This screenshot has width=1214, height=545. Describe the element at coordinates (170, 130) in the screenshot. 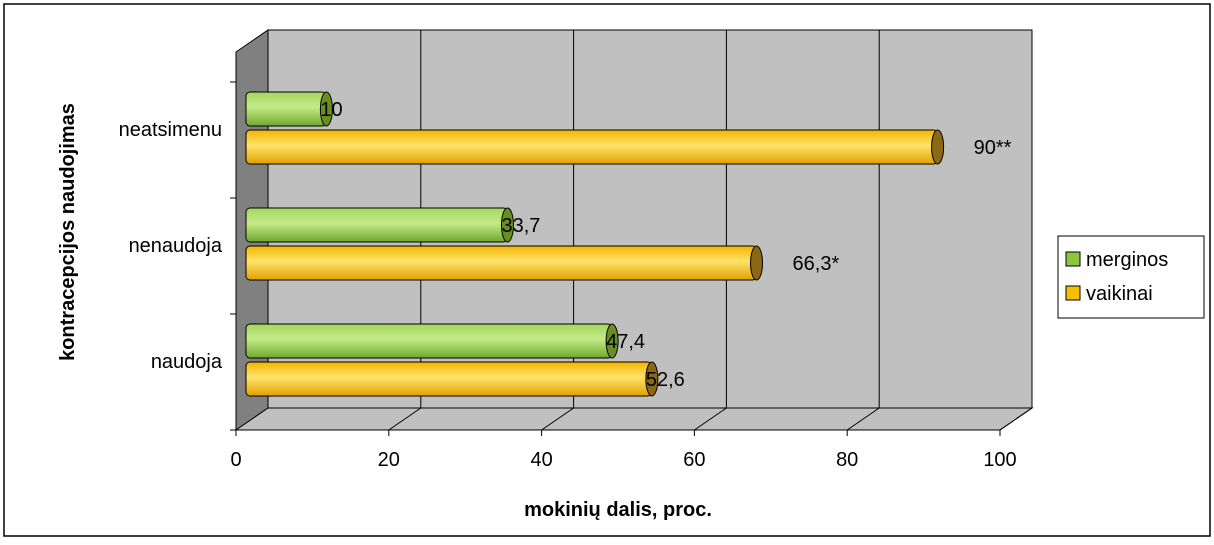

I see `y-tick-label: neatsimenu` at that location.